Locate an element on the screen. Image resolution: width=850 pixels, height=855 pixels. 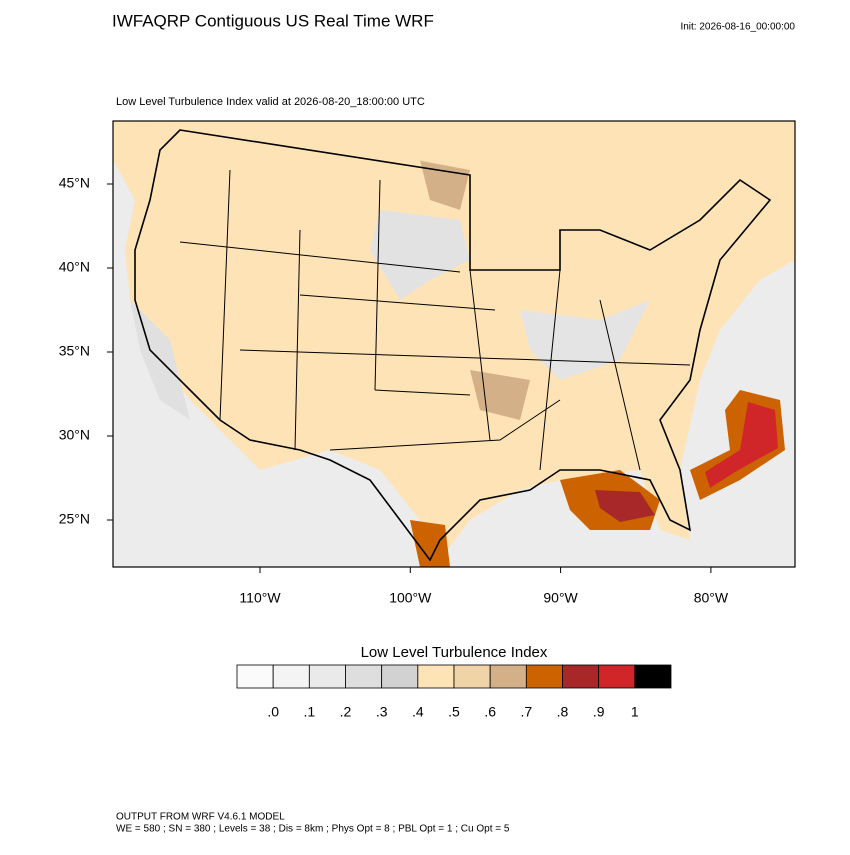
init-time: Init: 2026-08-16_00:00:00 is located at coordinates (737, 27).